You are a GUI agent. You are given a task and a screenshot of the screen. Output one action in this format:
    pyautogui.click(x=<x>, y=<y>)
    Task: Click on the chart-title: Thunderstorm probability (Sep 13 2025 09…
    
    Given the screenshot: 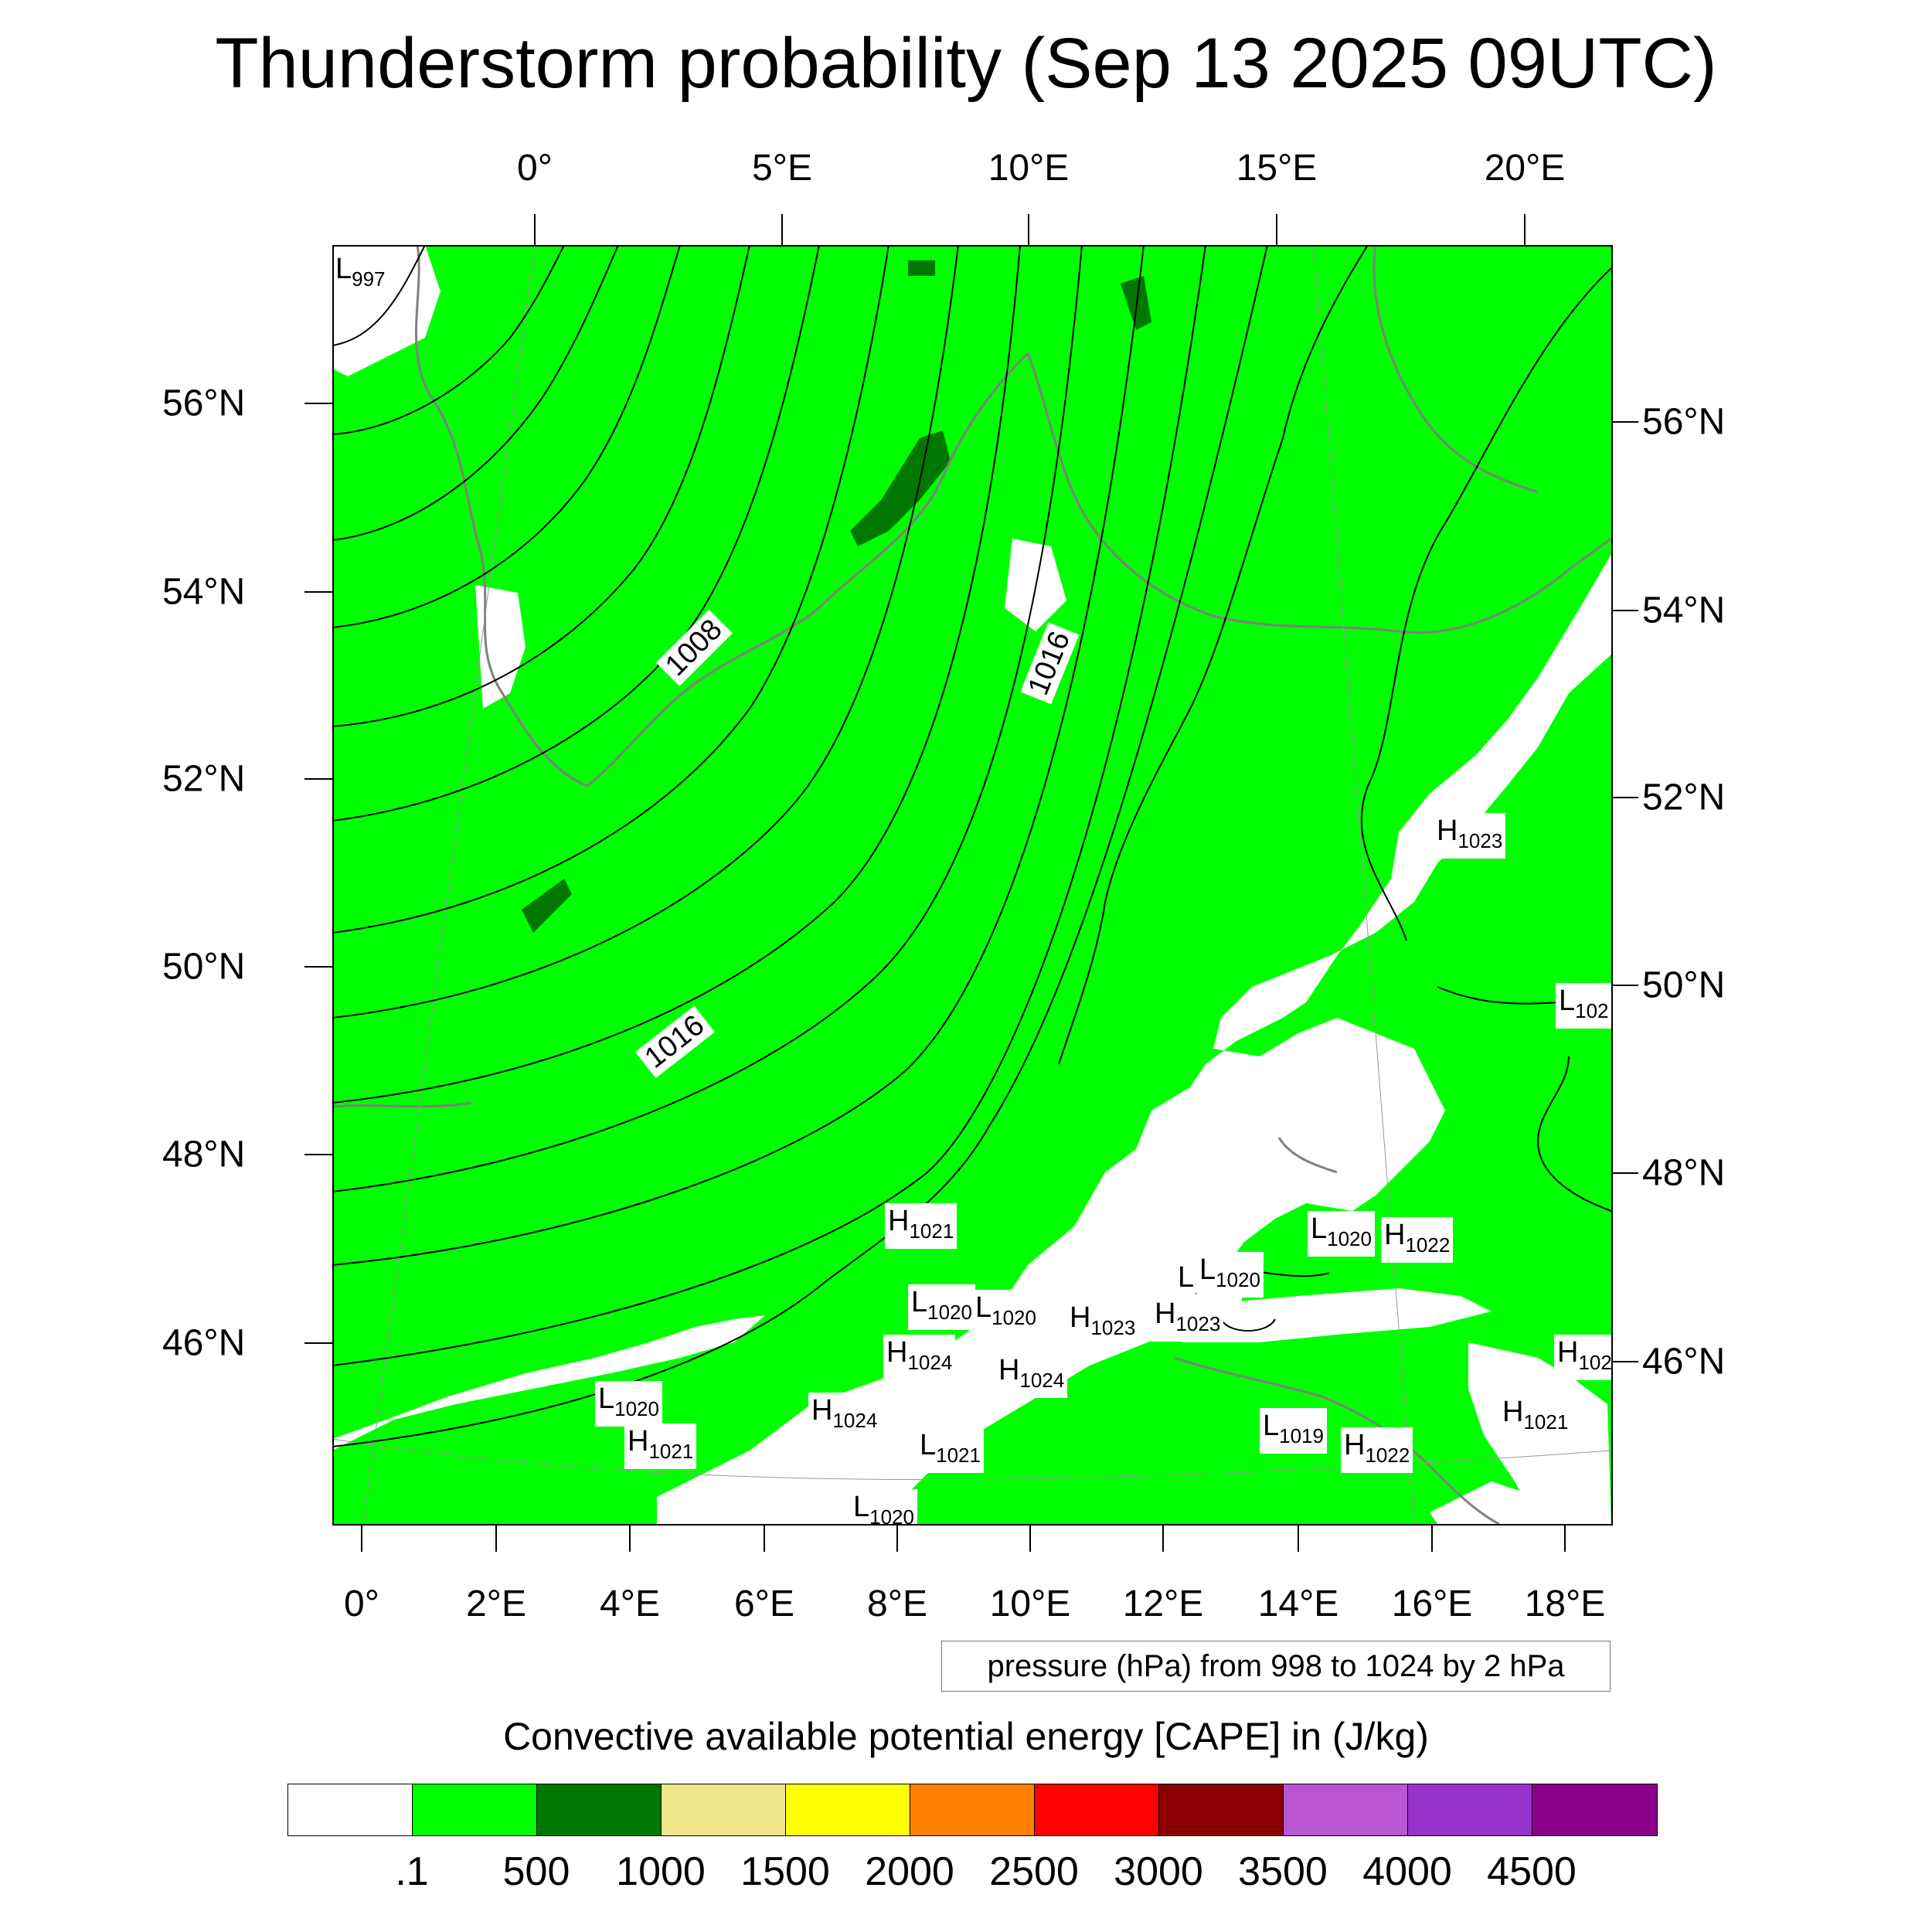 What is the action you would take?
    pyautogui.click(x=966, y=64)
    